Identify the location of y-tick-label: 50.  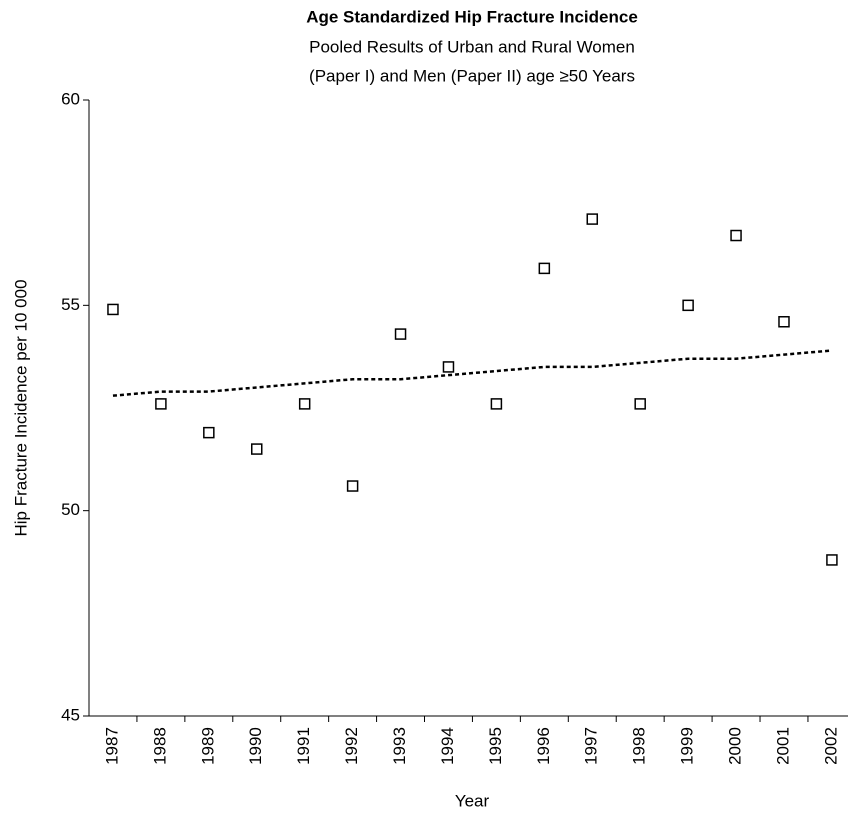
(70, 509).